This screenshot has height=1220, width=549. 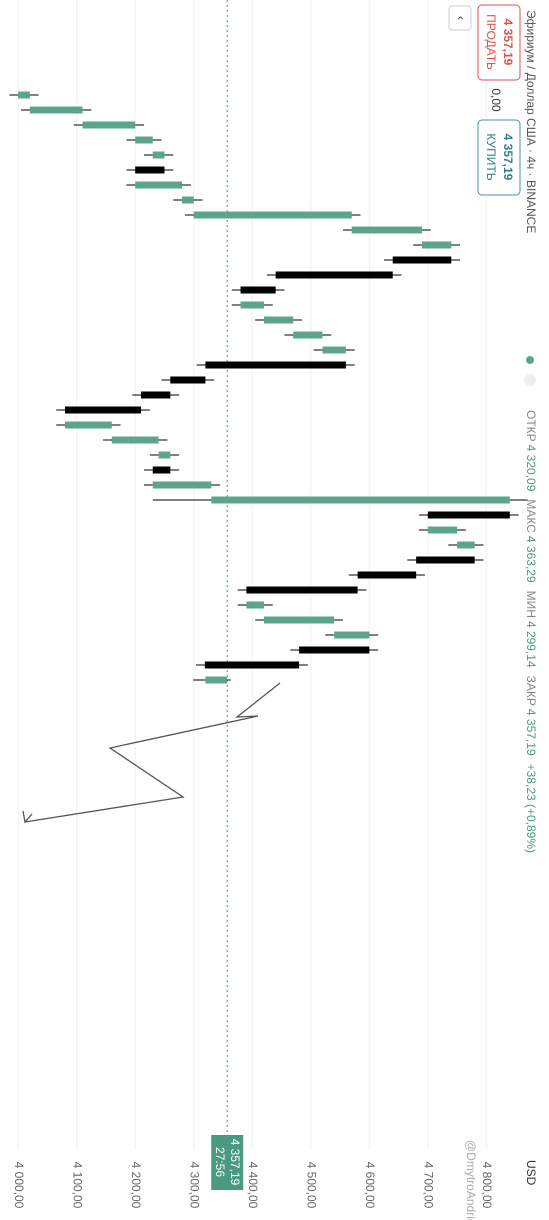 What do you see at coordinates (235, 1162) in the screenshot?
I see `last-price-label: 4 357,19` at bounding box center [235, 1162].